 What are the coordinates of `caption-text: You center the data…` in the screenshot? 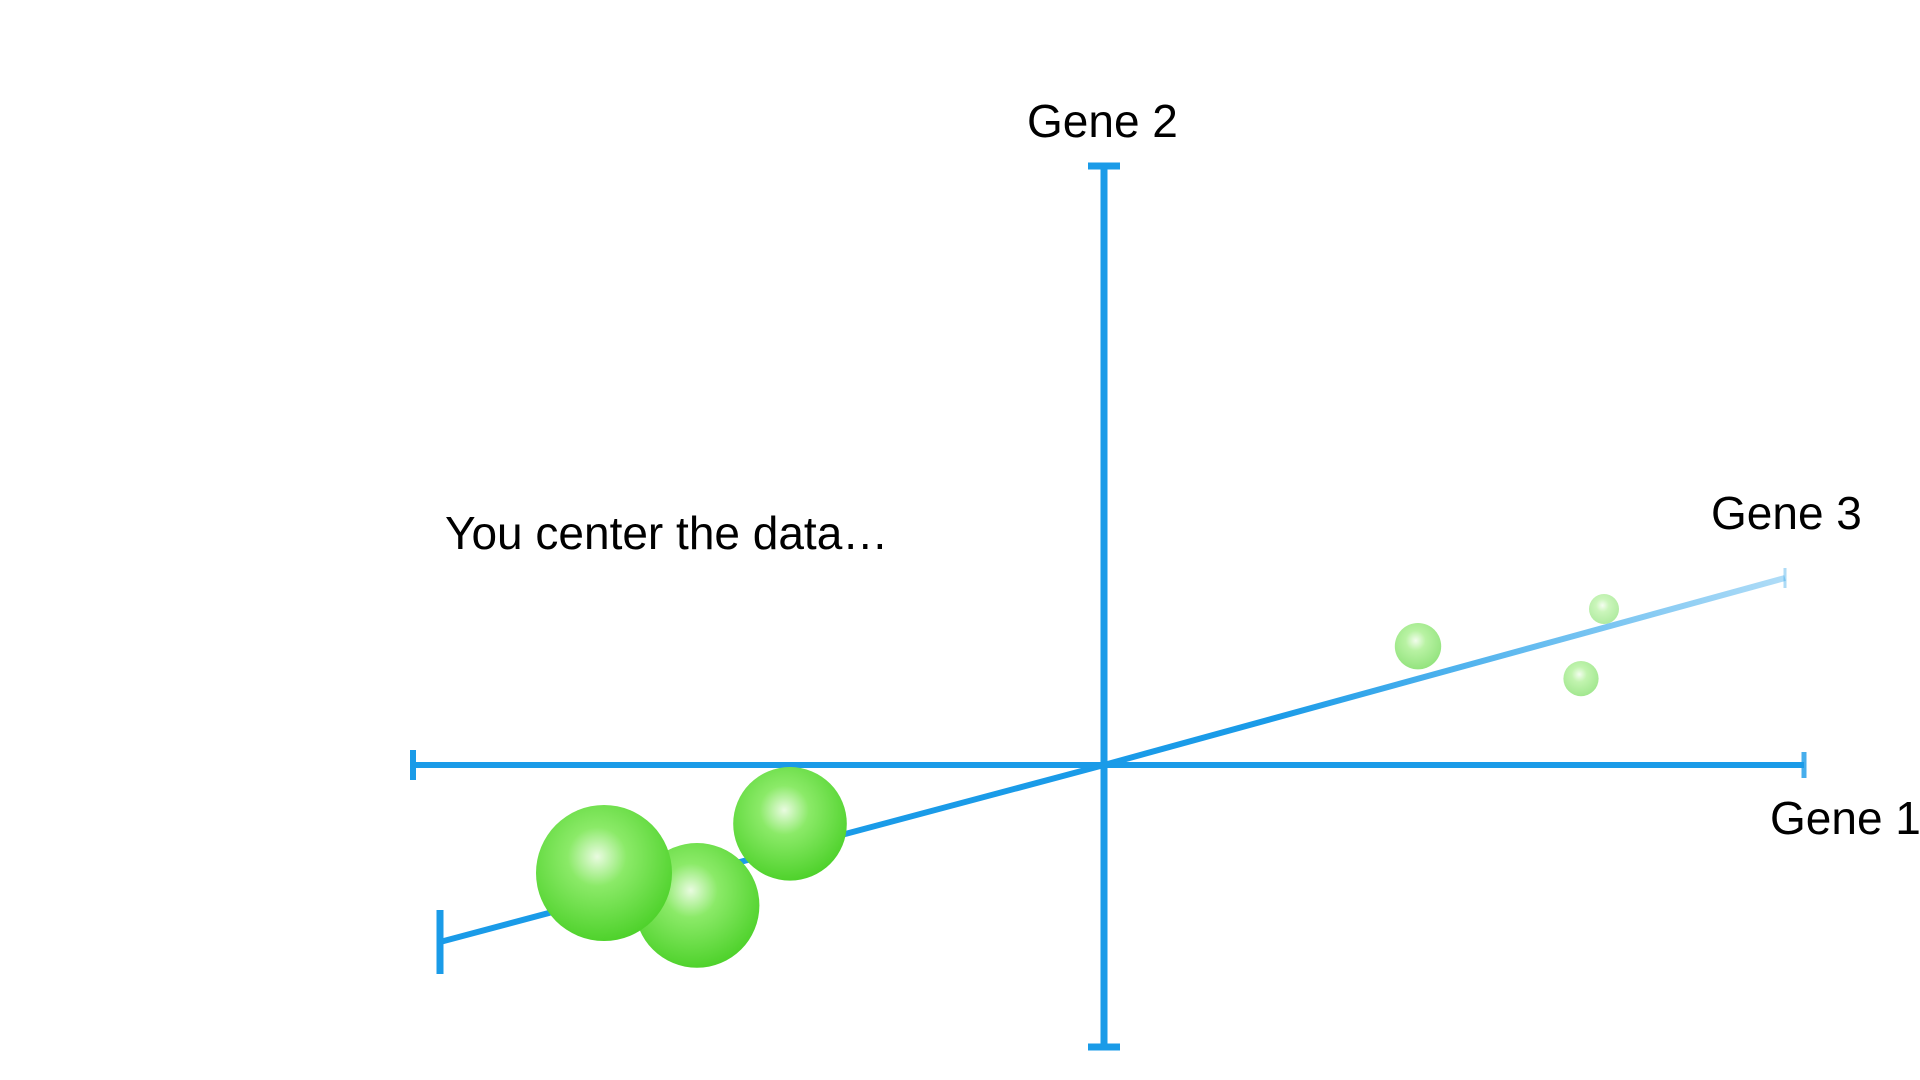 It's located at (667, 533).